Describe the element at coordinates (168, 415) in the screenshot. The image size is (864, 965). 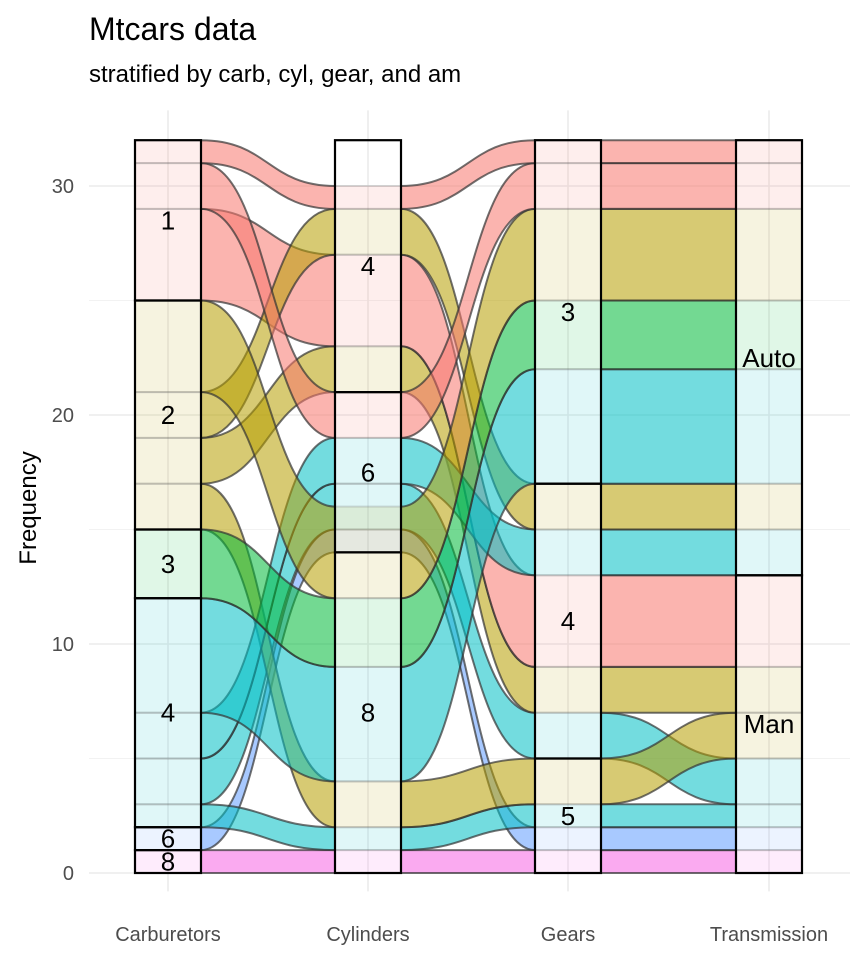
I see `stratum-label: 2` at that location.